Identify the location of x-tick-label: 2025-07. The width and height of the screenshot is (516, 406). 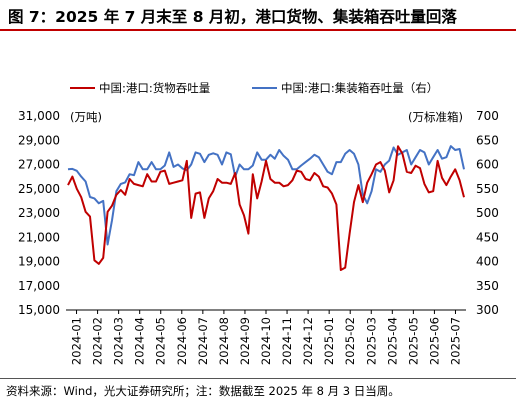
(455, 341).